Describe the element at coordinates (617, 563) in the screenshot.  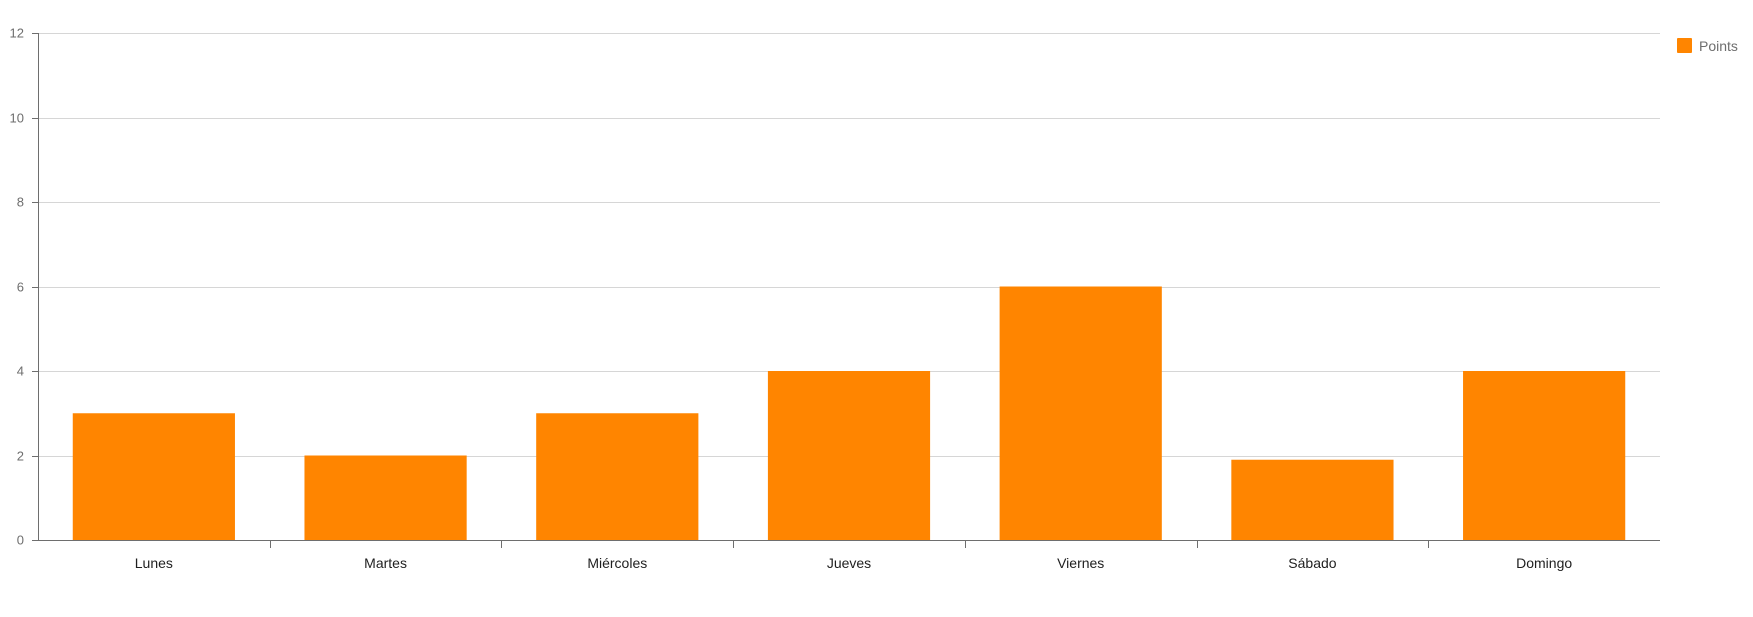
I see `x-tick-label-miércoles: Miércoles` at that location.